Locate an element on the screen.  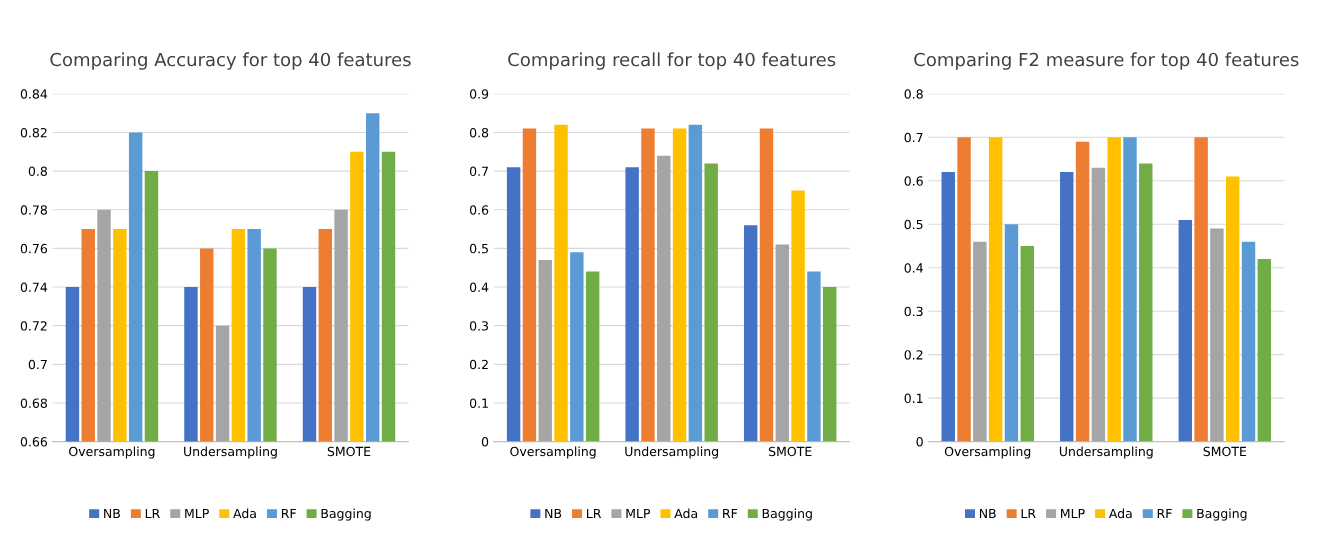
y-tick-label: 0.68 is located at coordinates (33, 403).